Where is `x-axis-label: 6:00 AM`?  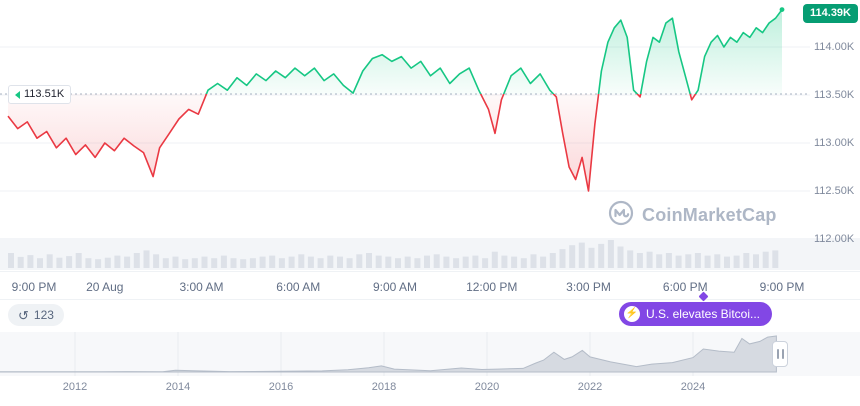
x-axis-label: 6:00 AM is located at coordinates (298, 287).